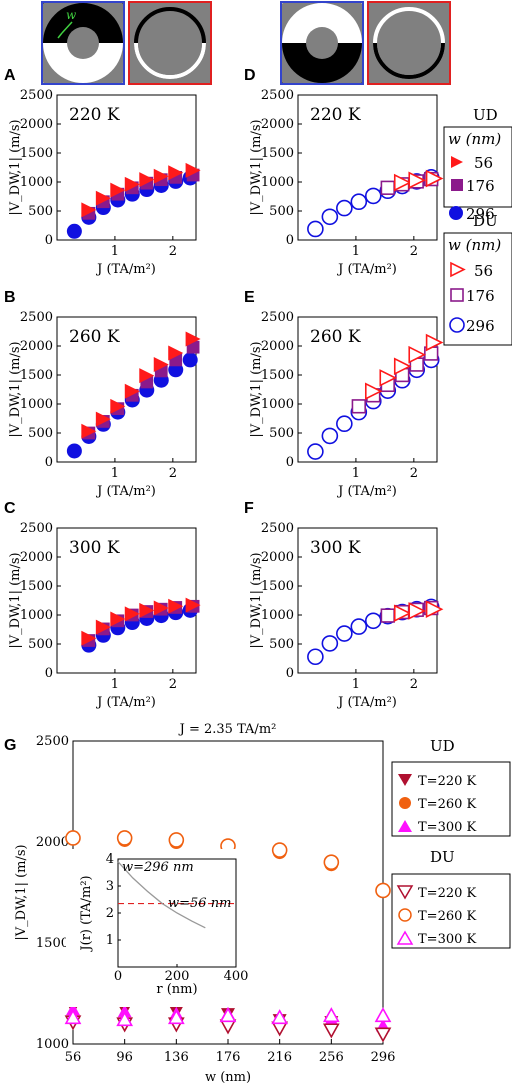 The height and width of the screenshot is (1087, 512). I want to click on y-tick-label: 1500, so click(277, 586).